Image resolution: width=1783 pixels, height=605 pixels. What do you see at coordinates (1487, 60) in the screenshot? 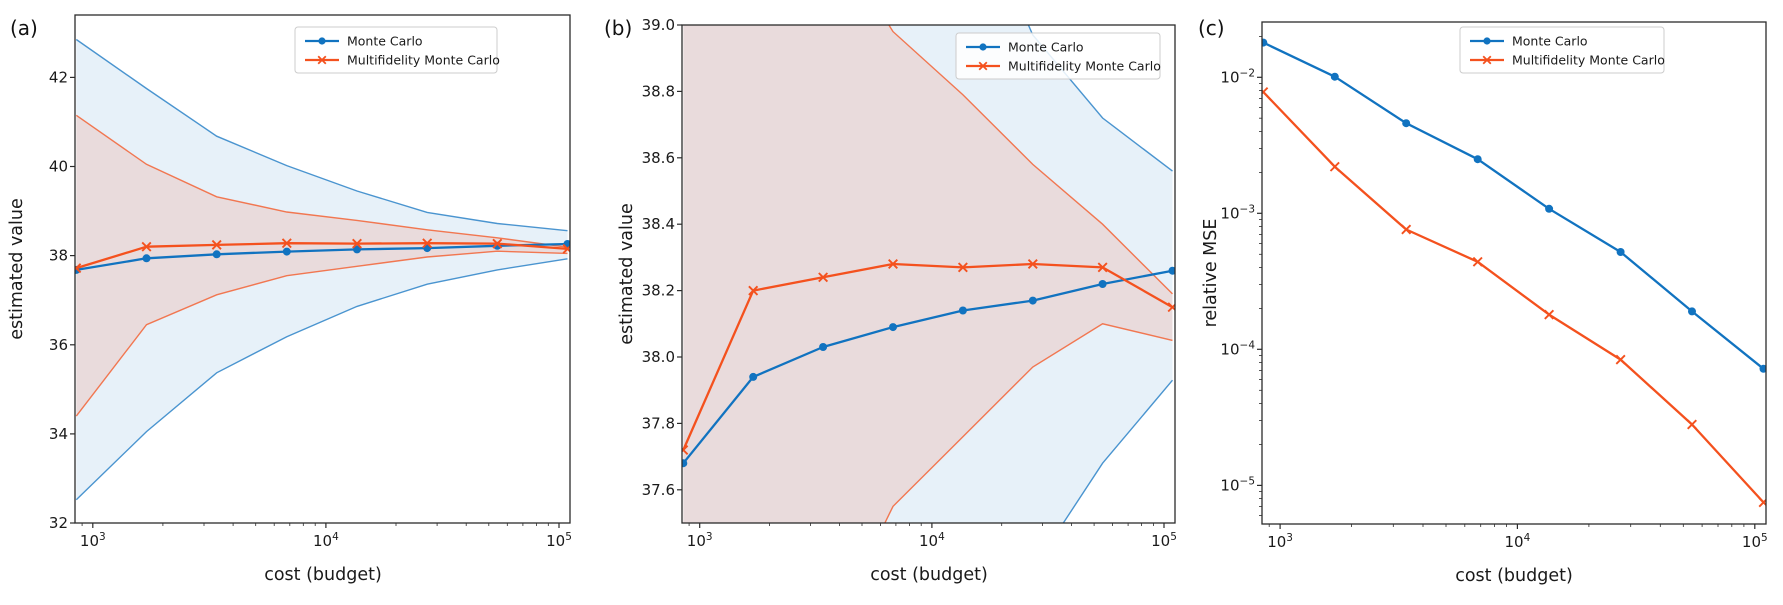
I see `legend-mfmc-marker` at bounding box center [1487, 60].